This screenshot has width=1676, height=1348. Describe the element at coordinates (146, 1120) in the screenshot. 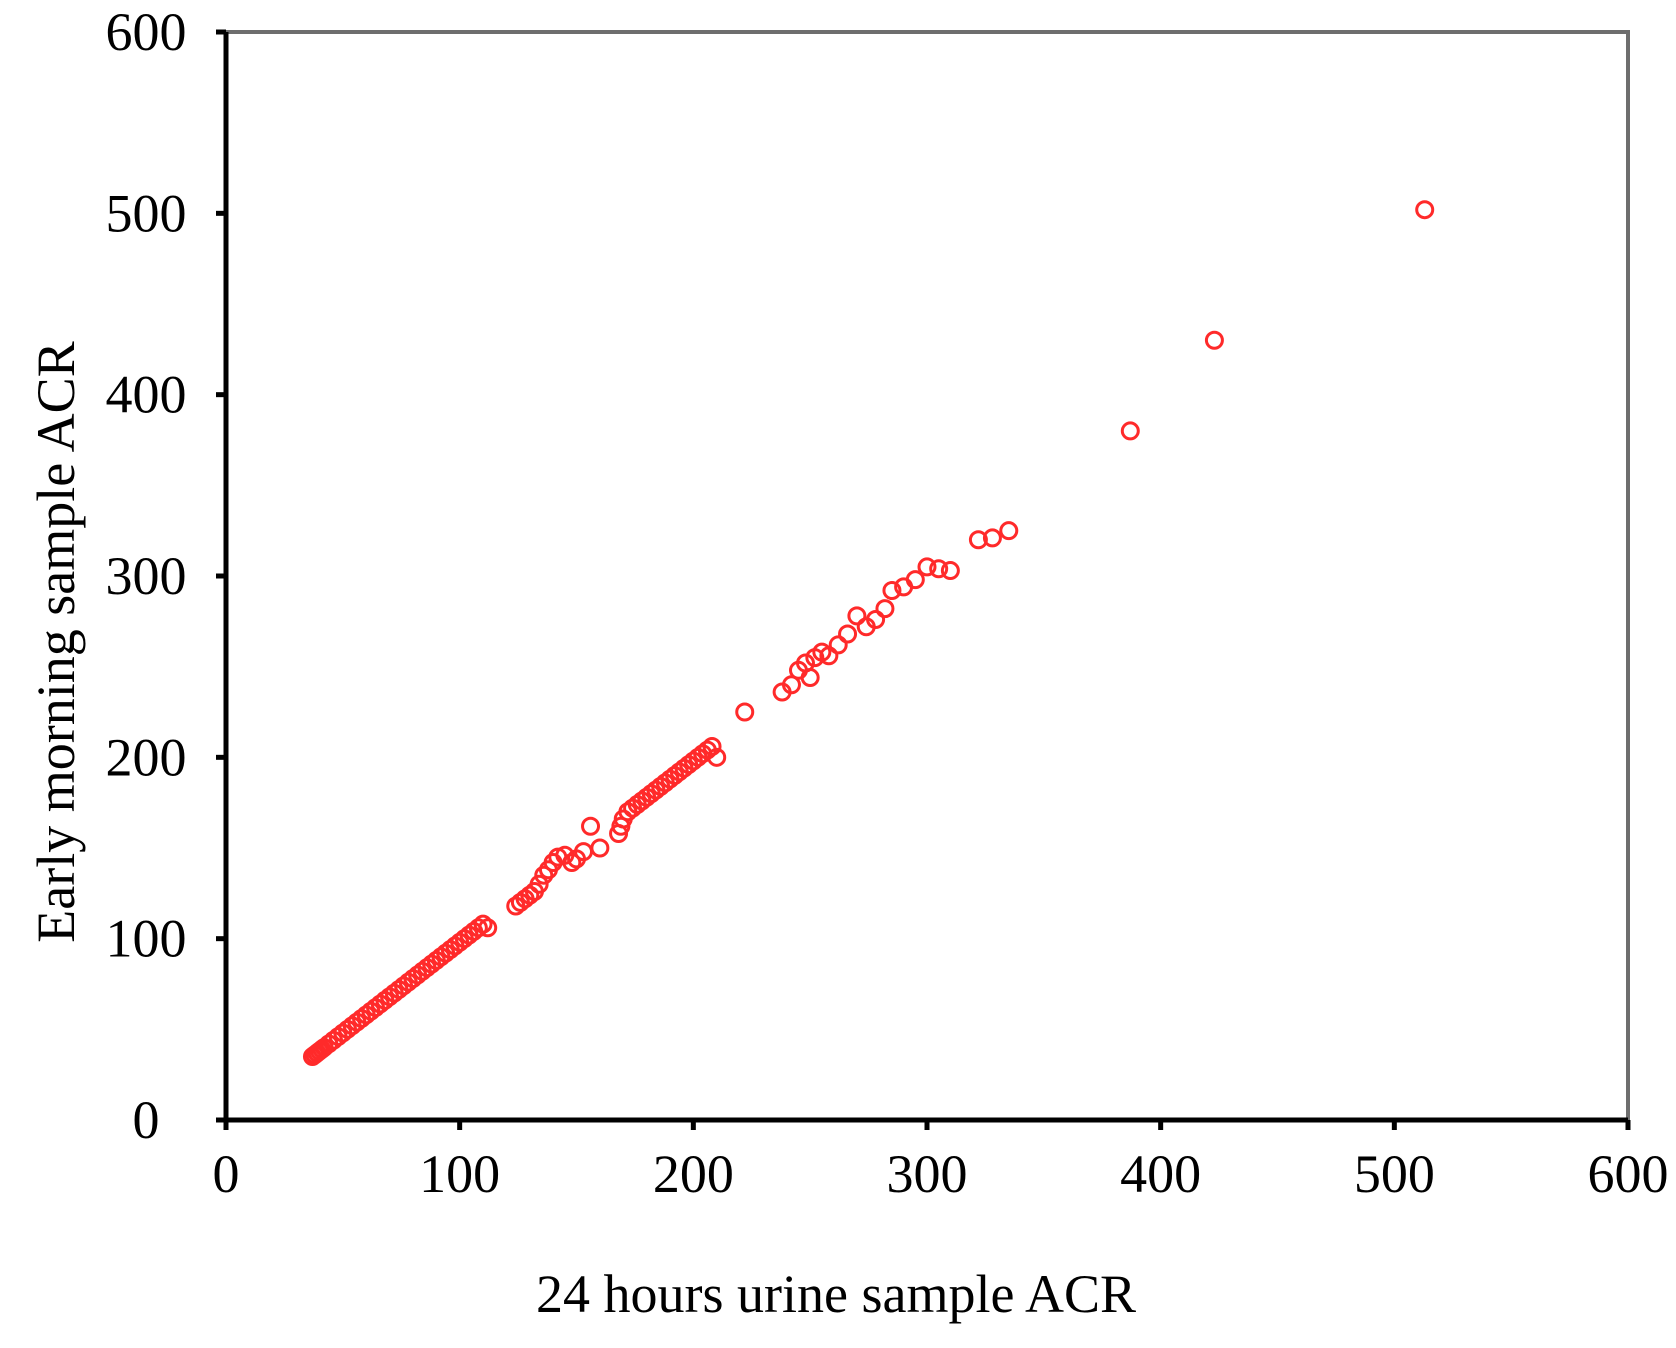

I see `y-tick-label: 0` at that location.